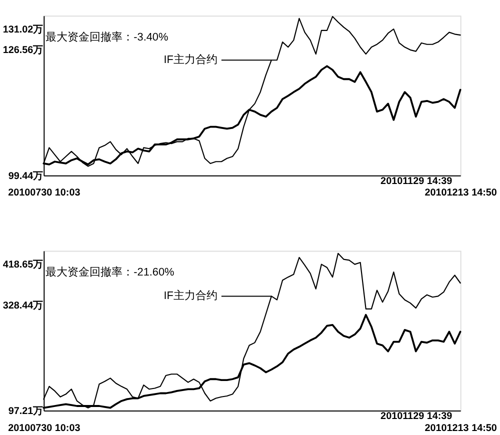  I want to click on annotation: 最大资金回撤率：-21.60%, so click(110, 272).